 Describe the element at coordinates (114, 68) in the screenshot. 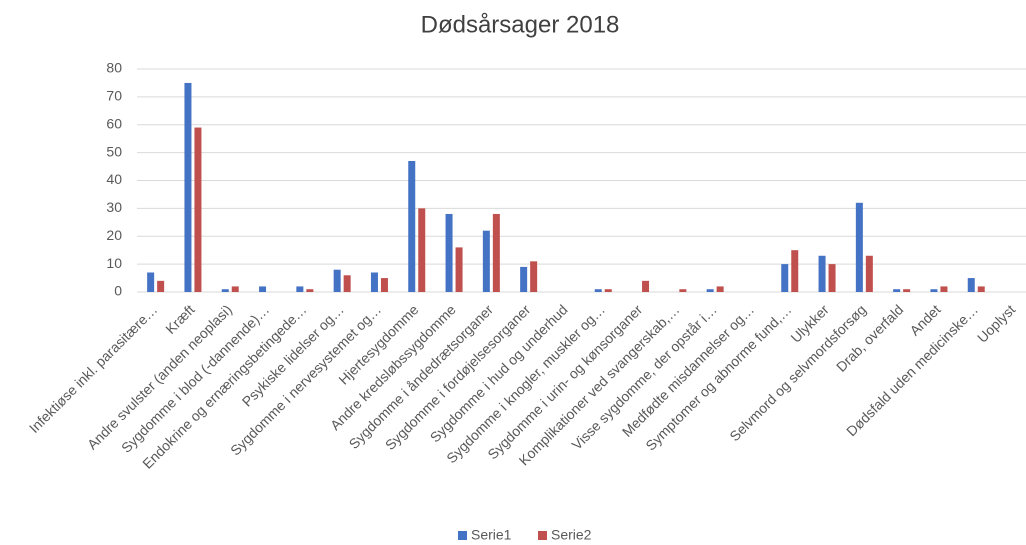

I see `y-tick-label: 80` at that location.